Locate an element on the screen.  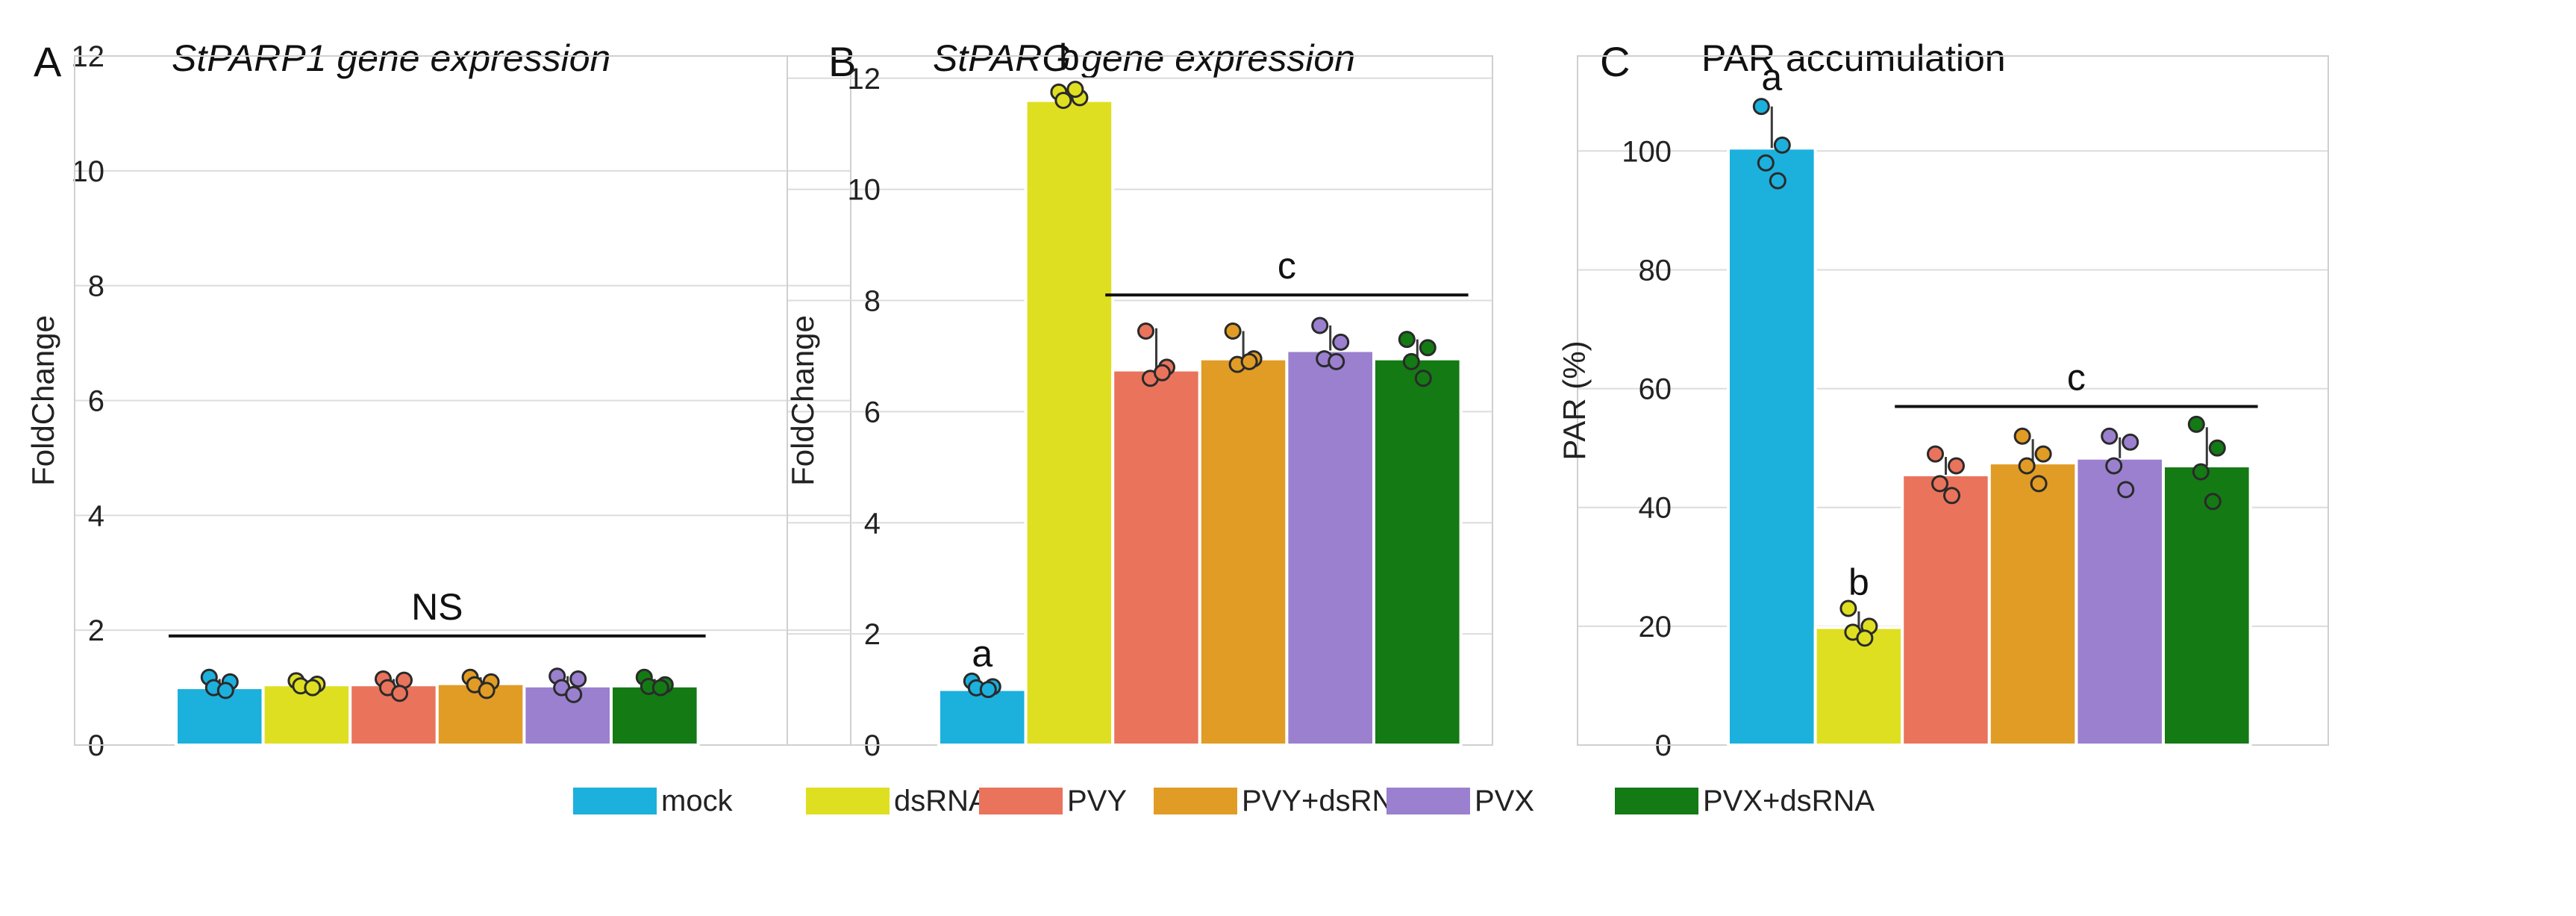
y-axis-label: PAR (%) is located at coordinates (1574, 400).